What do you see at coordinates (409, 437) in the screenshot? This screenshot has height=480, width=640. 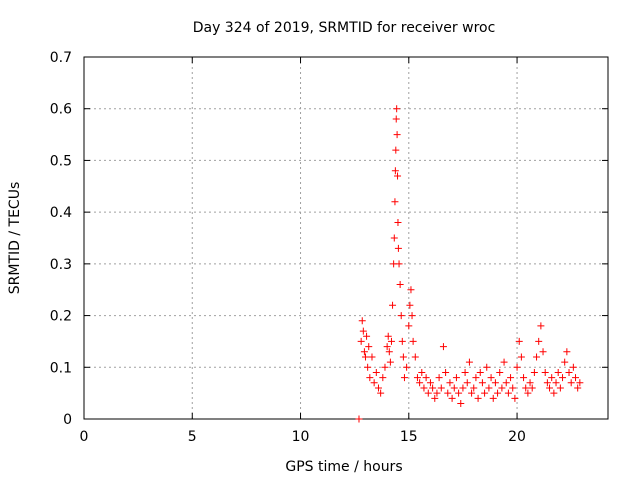 I see `x-tick-label: 15` at bounding box center [409, 437].